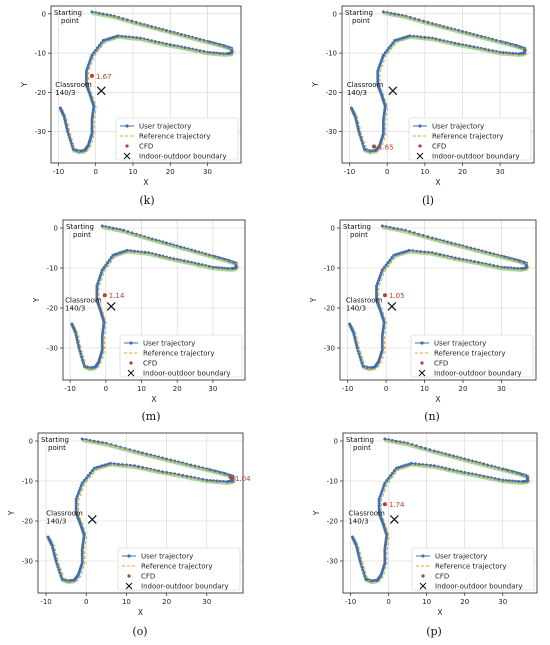 This screenshot has height=645, width=550. I want to click on classroom-label: 140/3, so click(356, 308).